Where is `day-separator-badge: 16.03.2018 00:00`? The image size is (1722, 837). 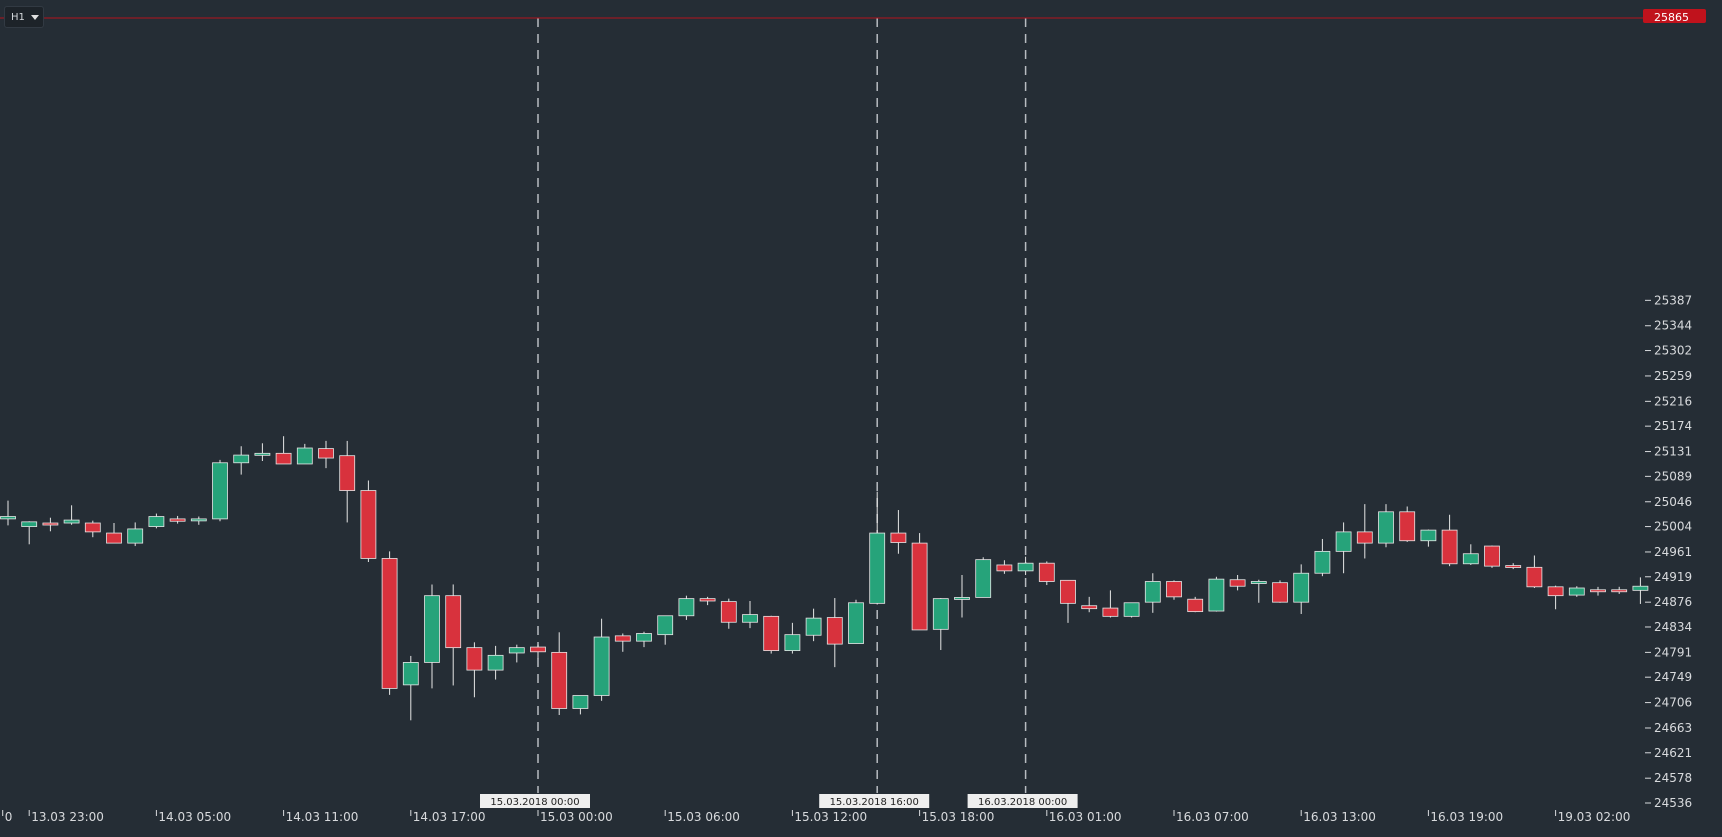 day-separator-badge: 16.03.2018 00:00 is located at coordinates (1022, 801).